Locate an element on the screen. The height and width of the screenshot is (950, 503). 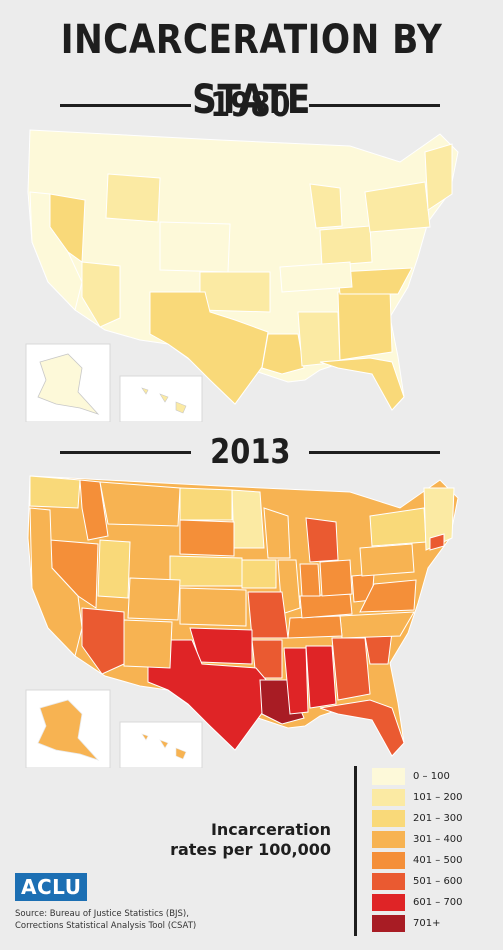
state-ny-pa is located at coordinates (397, 207).